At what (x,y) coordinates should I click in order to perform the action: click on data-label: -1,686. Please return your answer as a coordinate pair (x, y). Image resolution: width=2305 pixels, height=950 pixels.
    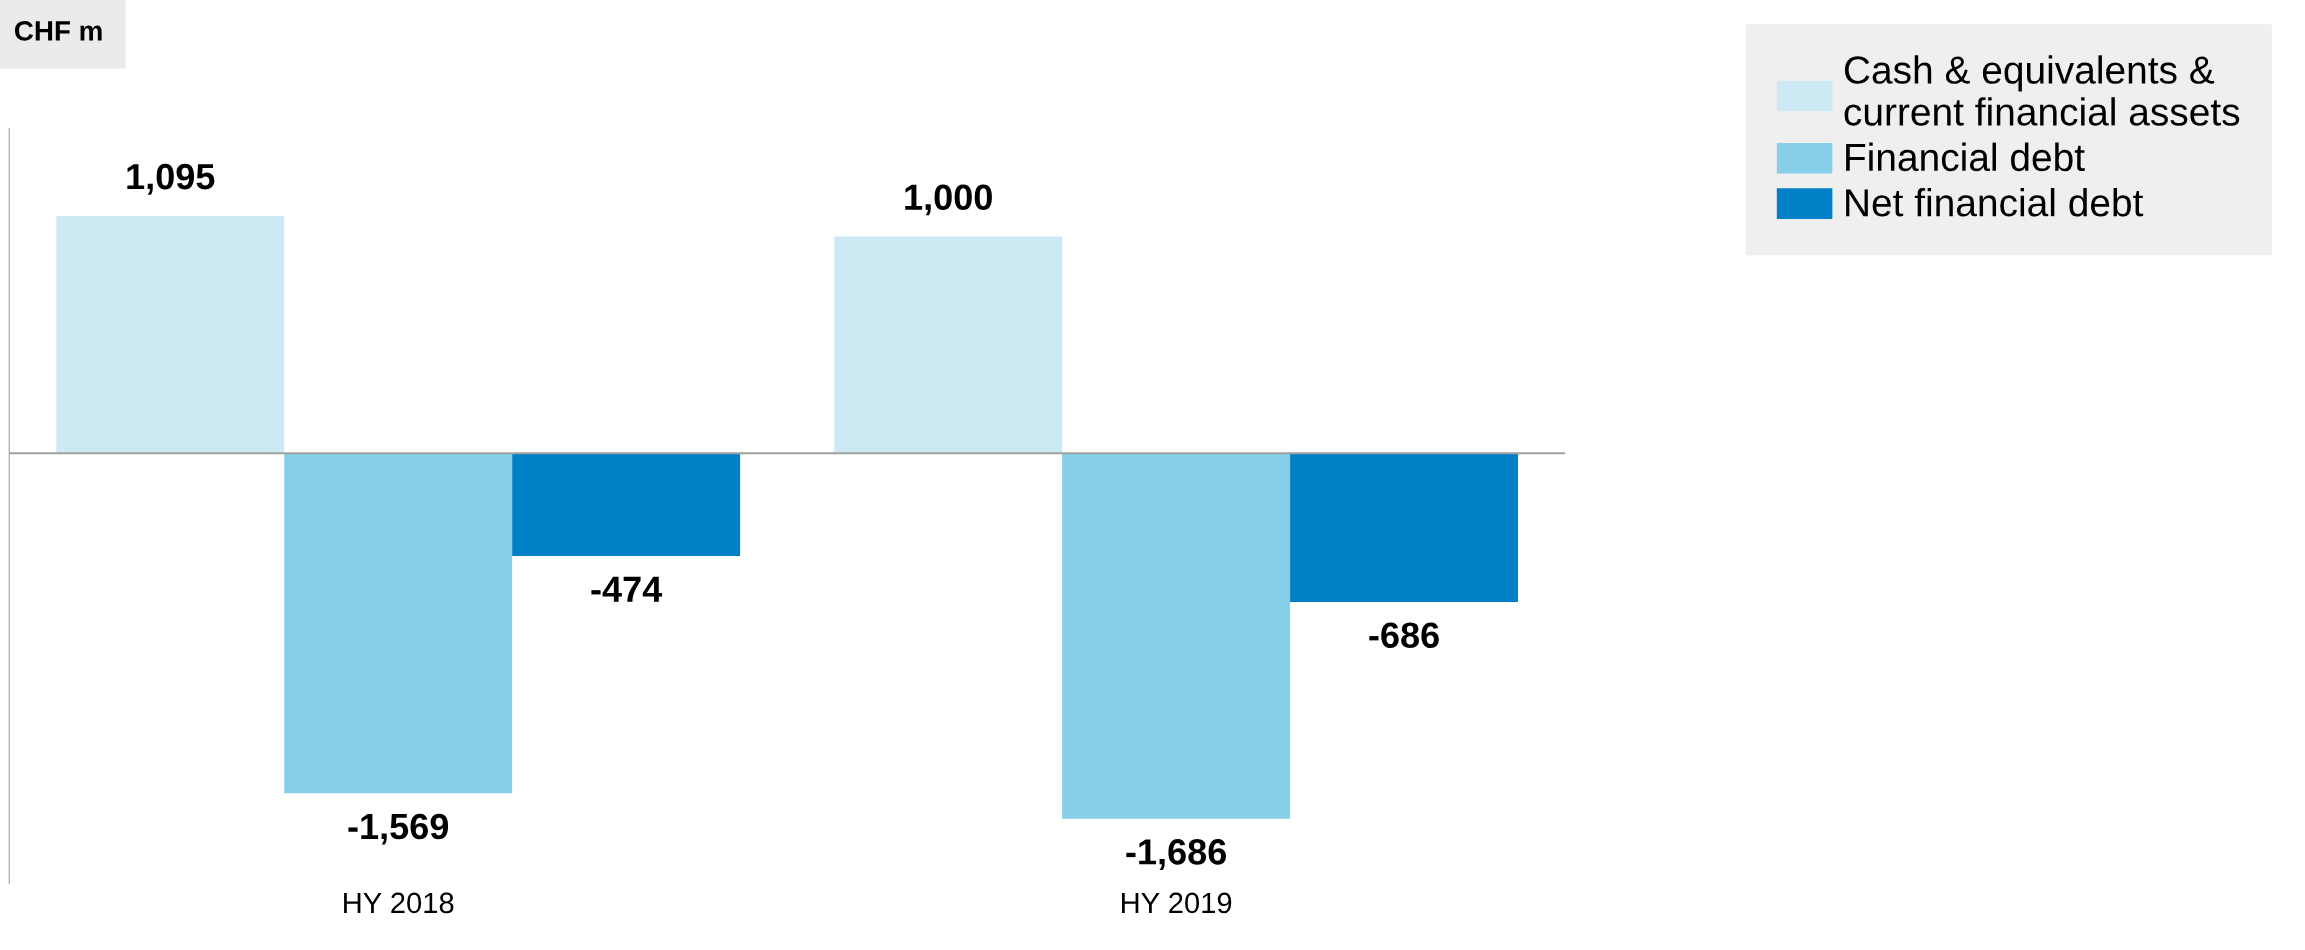
    Looking at the image, I should click on (1176, 854).